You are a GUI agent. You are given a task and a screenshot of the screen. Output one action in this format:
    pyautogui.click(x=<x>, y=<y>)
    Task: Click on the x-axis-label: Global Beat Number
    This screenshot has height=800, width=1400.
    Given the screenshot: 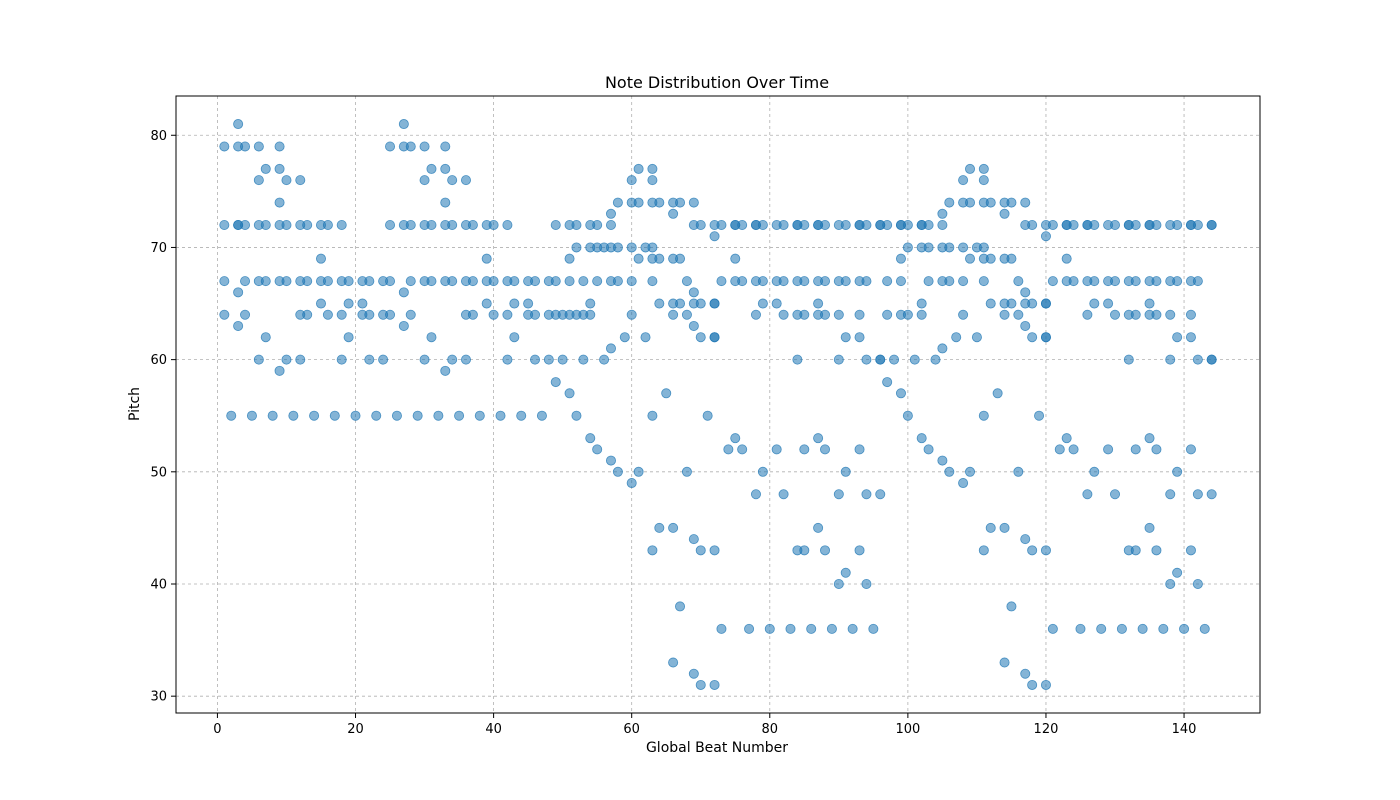 What is the action you would take?
    pyautogui.click(x=717, y=748)
    